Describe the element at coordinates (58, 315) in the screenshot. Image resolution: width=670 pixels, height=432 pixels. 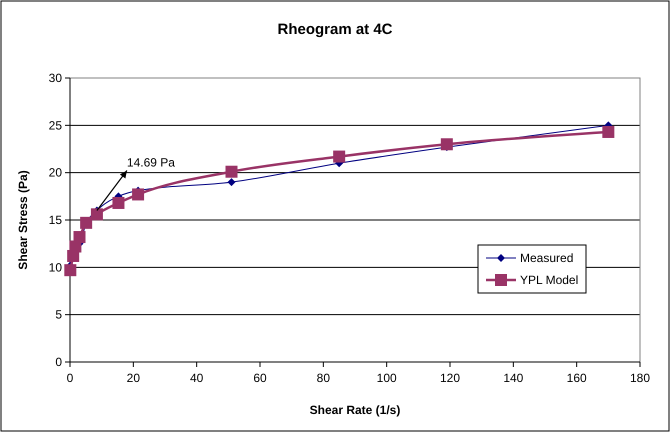
I see `y-tick-label: 5` at that location.